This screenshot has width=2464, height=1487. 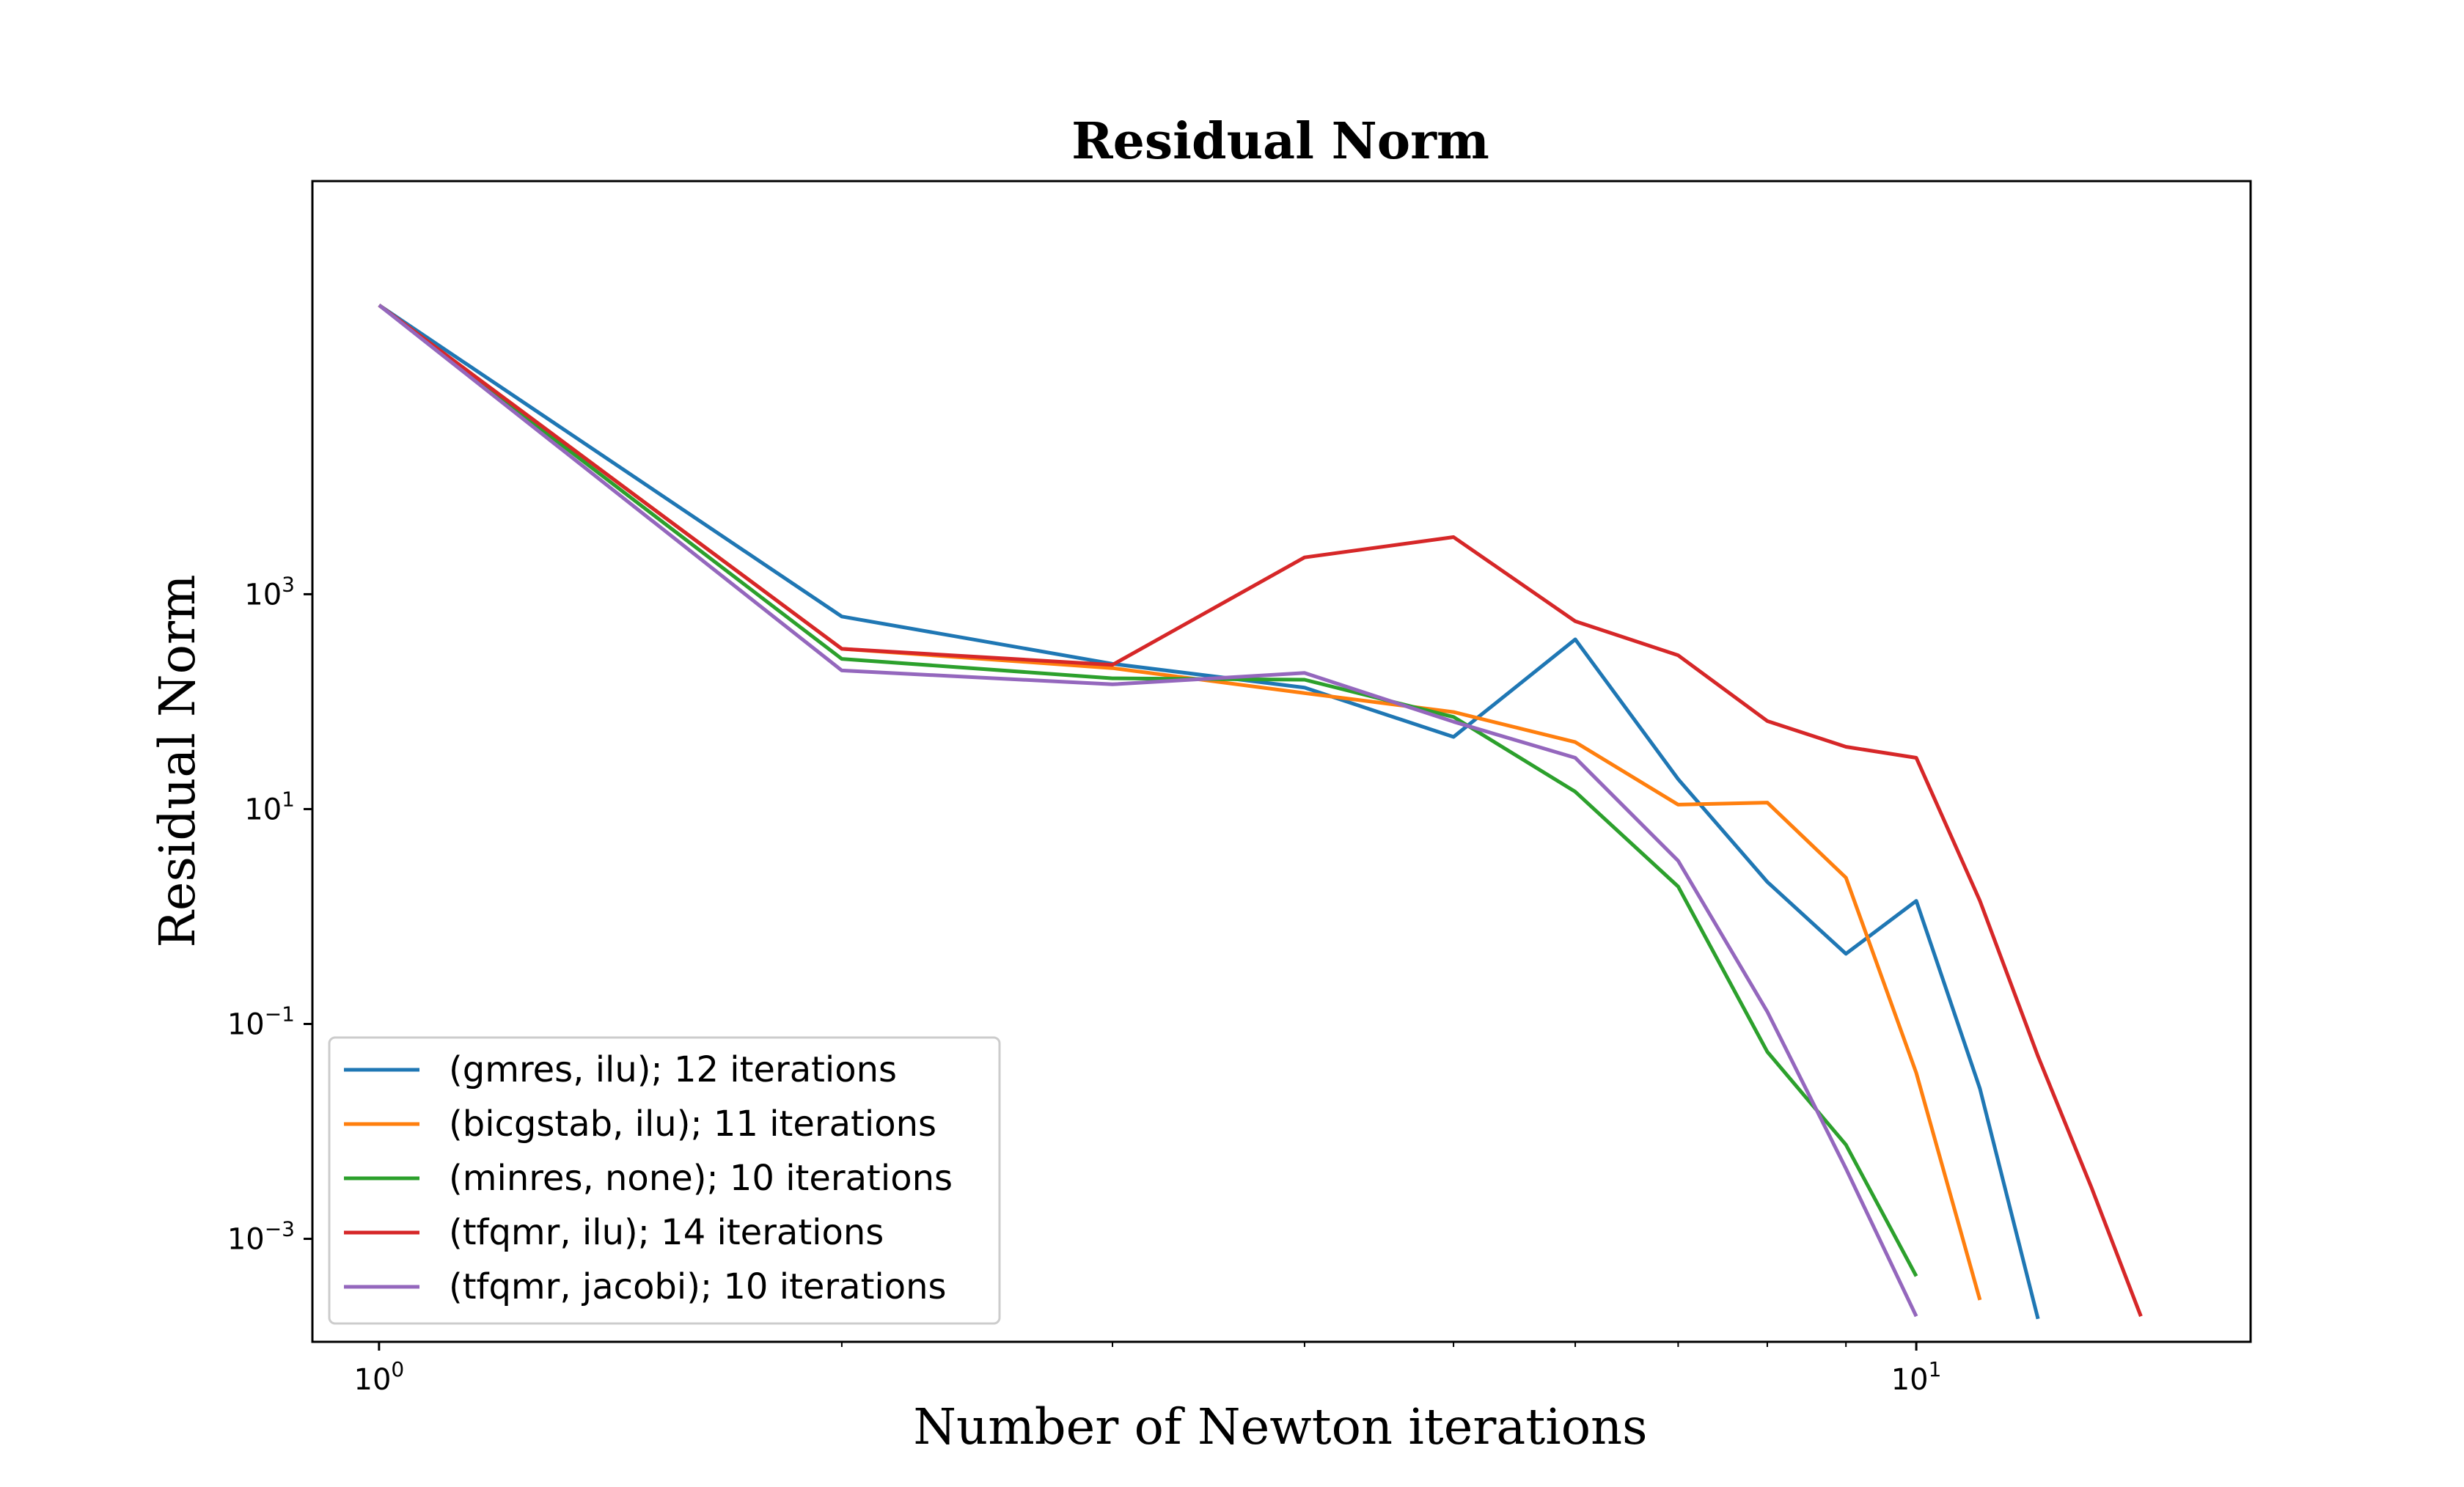 I want to click on legend-label-5: (tfqmr, jacobi); 10 iterations, so click(x=698, y=1286).